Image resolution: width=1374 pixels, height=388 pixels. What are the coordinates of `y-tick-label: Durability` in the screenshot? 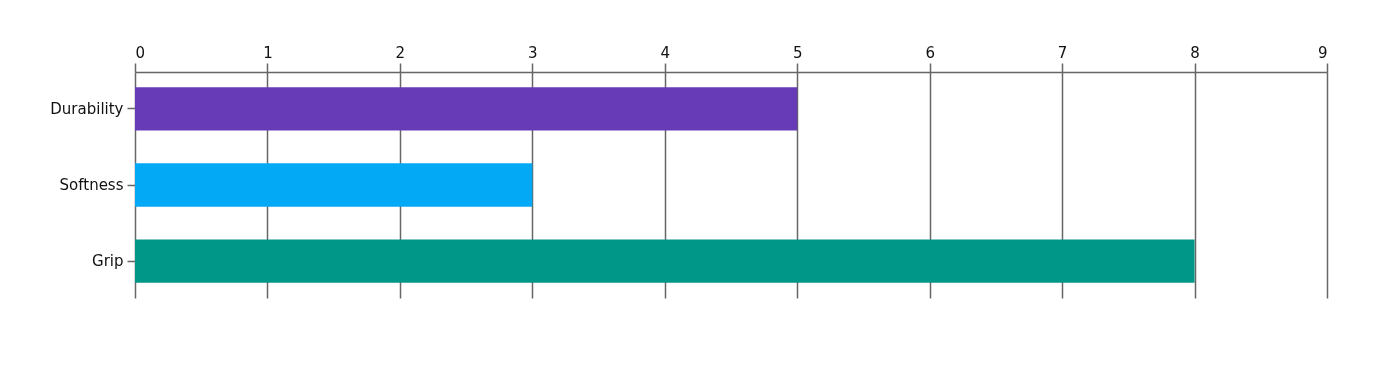 It's located at (87, 108).